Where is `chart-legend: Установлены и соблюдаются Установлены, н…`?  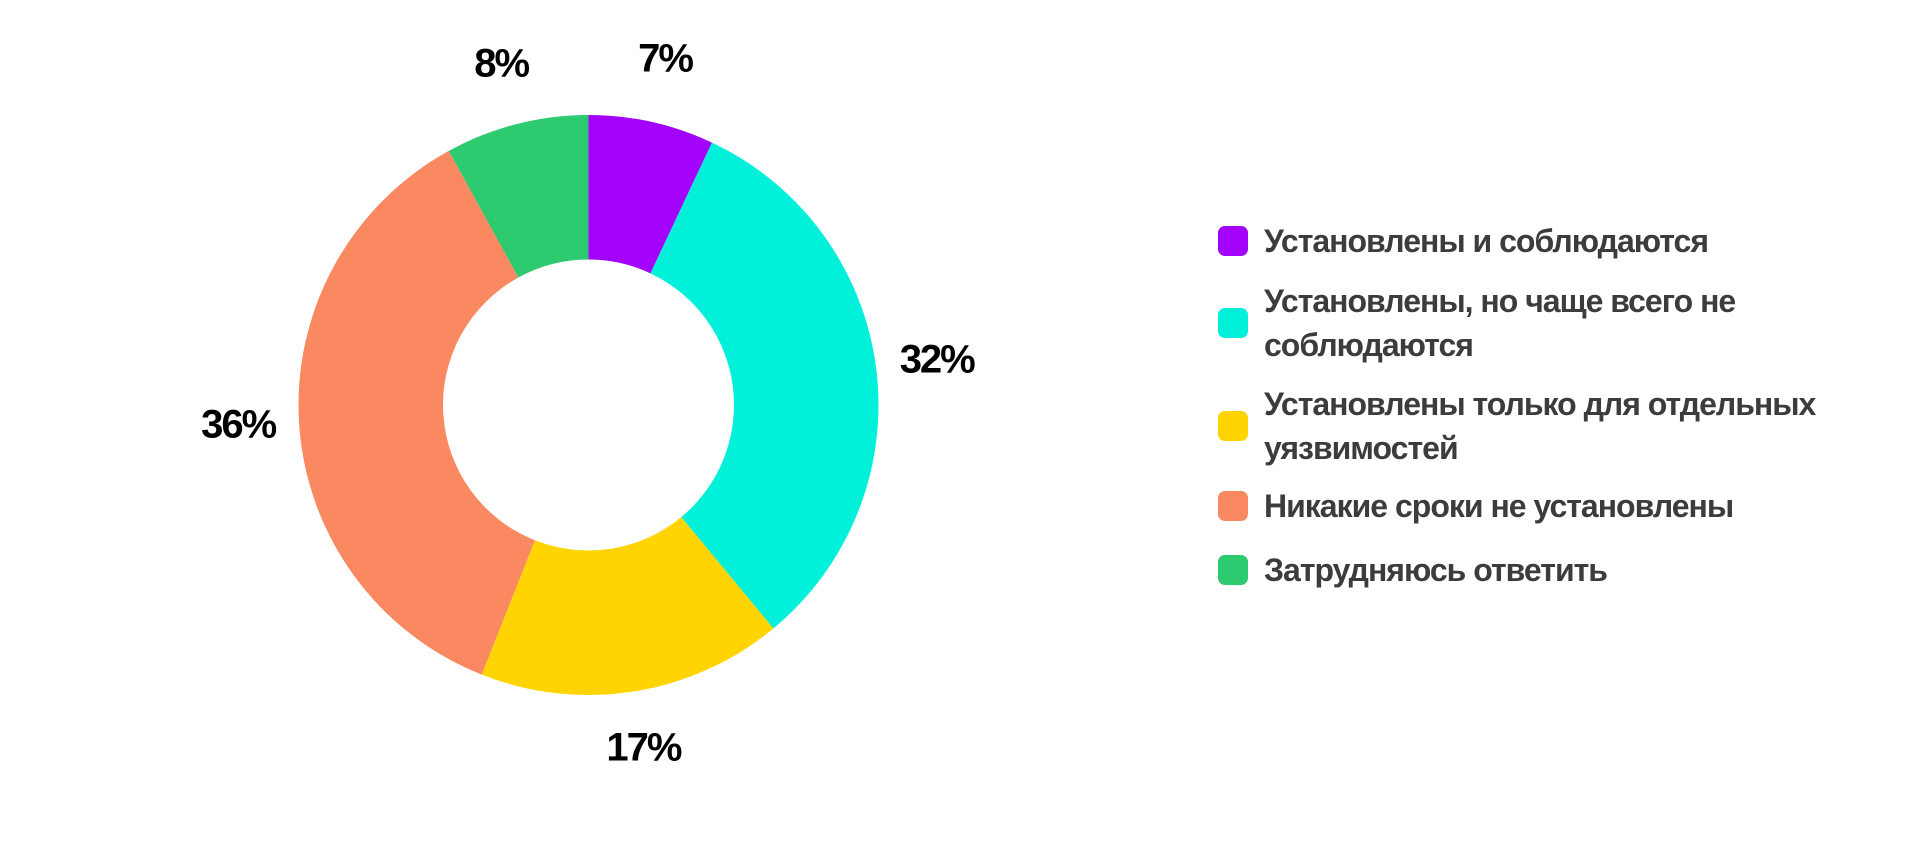 chart-legend: Установлены и соблюдаются Установлены, н… is located at coordinates (1517, 405).